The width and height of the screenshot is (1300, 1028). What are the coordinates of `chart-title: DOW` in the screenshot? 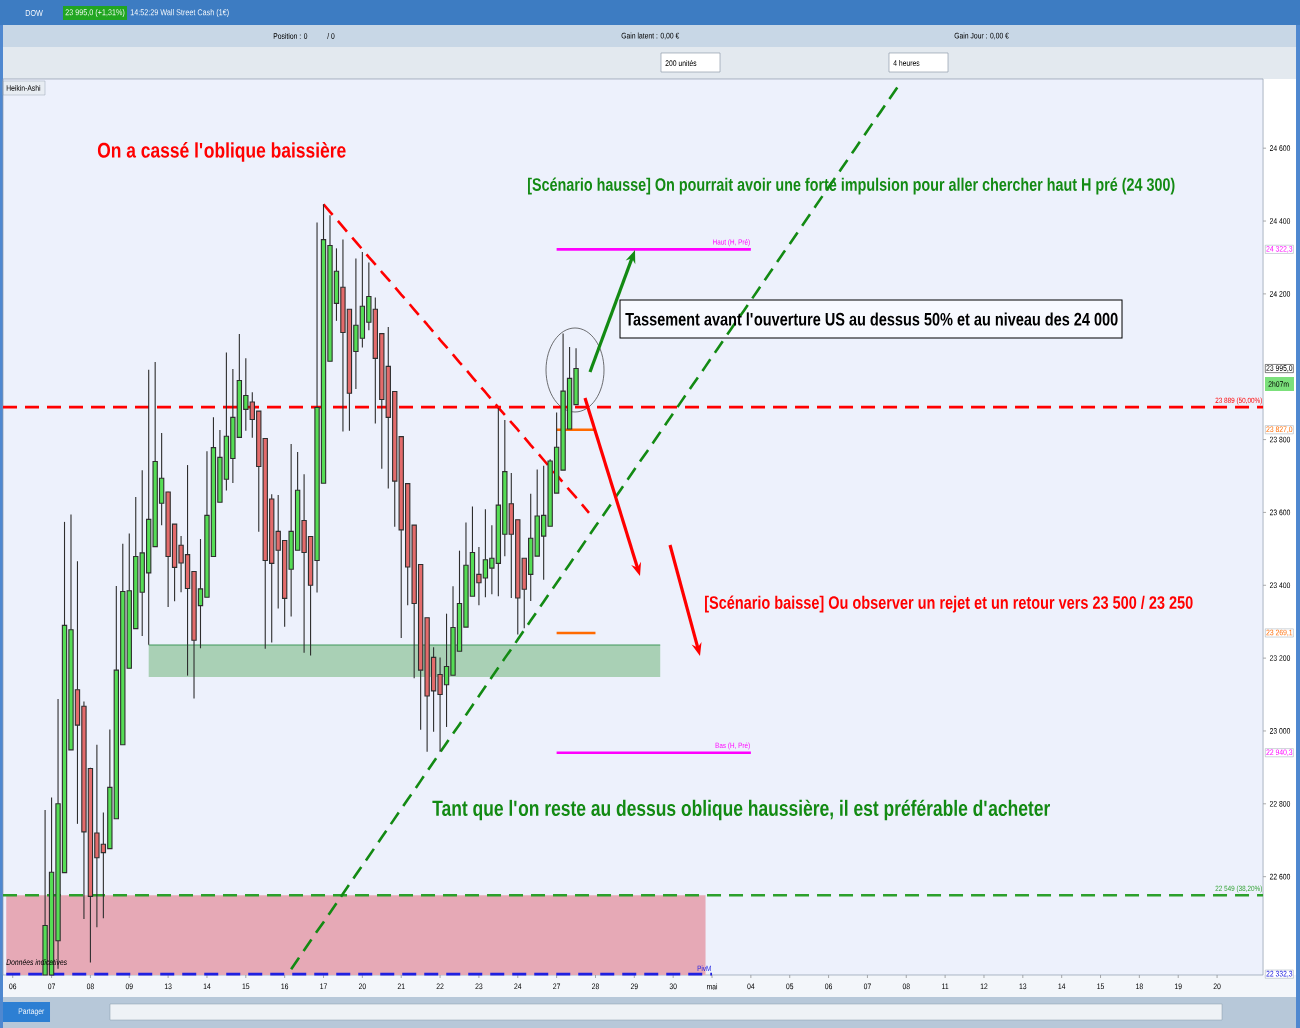 It's located at (34, 12).